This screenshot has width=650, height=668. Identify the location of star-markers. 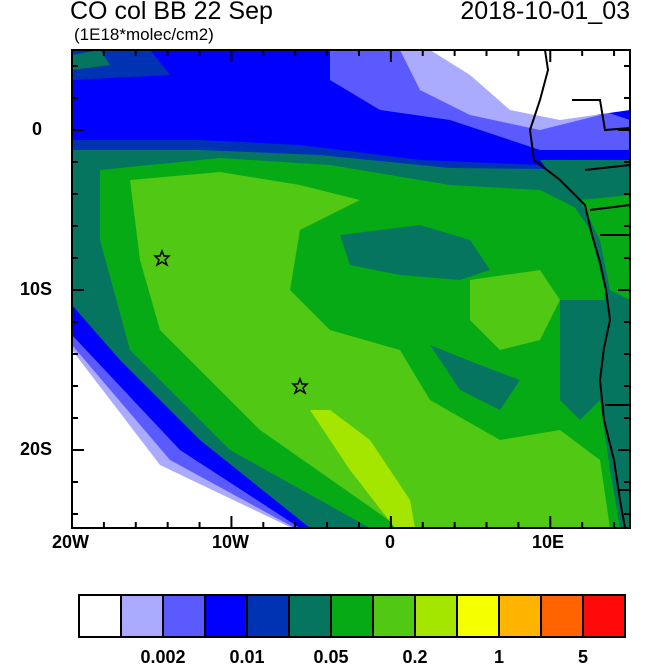
(231, 321).